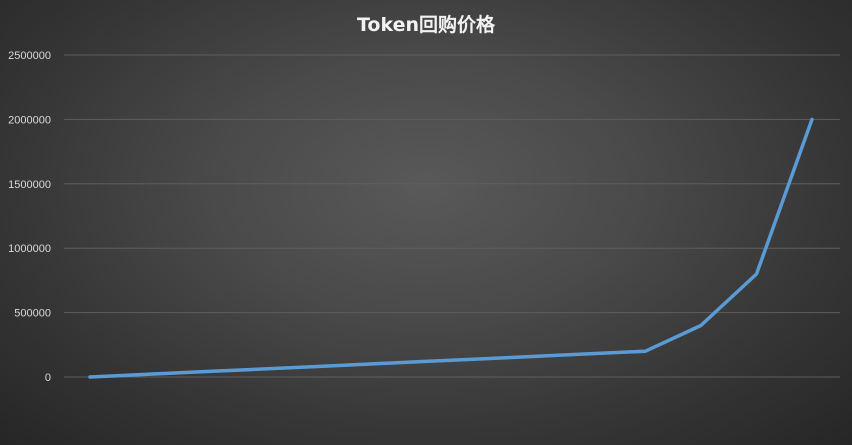 This screenshot has height=445, width=852. I want to click on y-tick-label-2500000: 2500000, so click(29, 56).